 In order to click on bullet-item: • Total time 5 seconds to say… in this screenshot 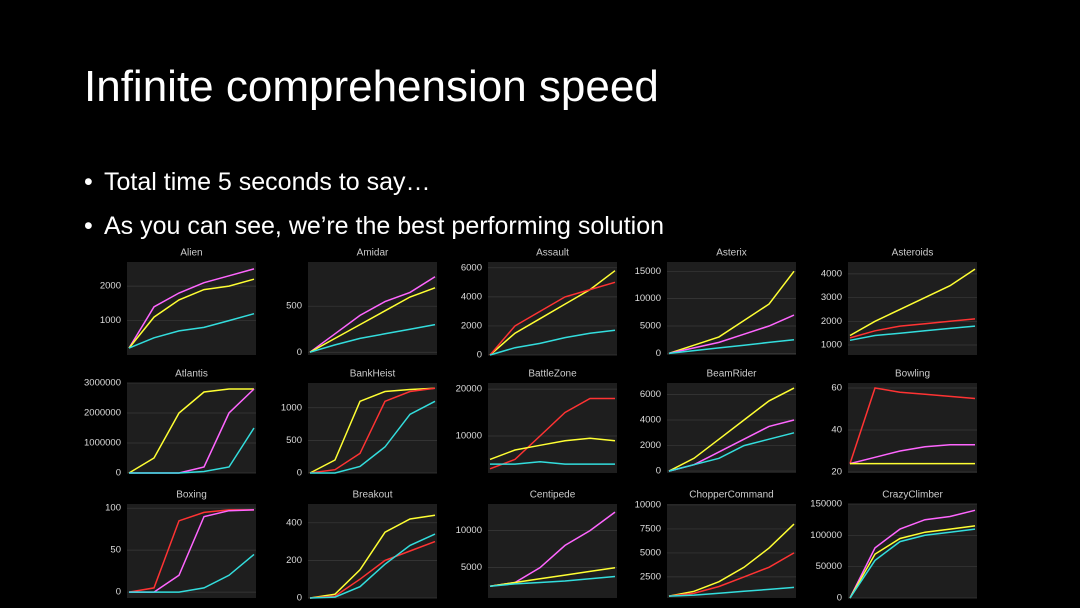, I will do `click(257, 182)`.